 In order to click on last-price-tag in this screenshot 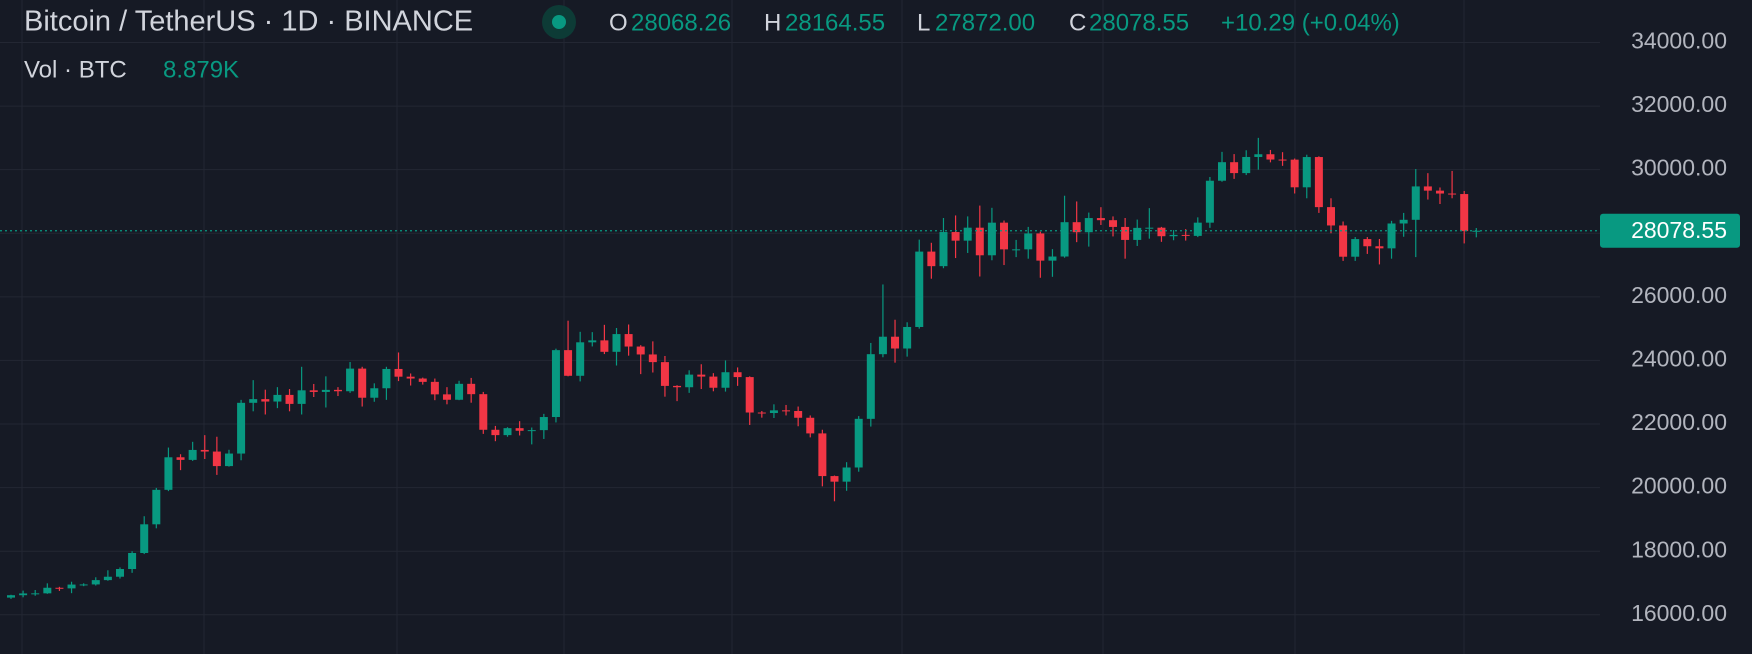, I will do `click(1670, 230)`.